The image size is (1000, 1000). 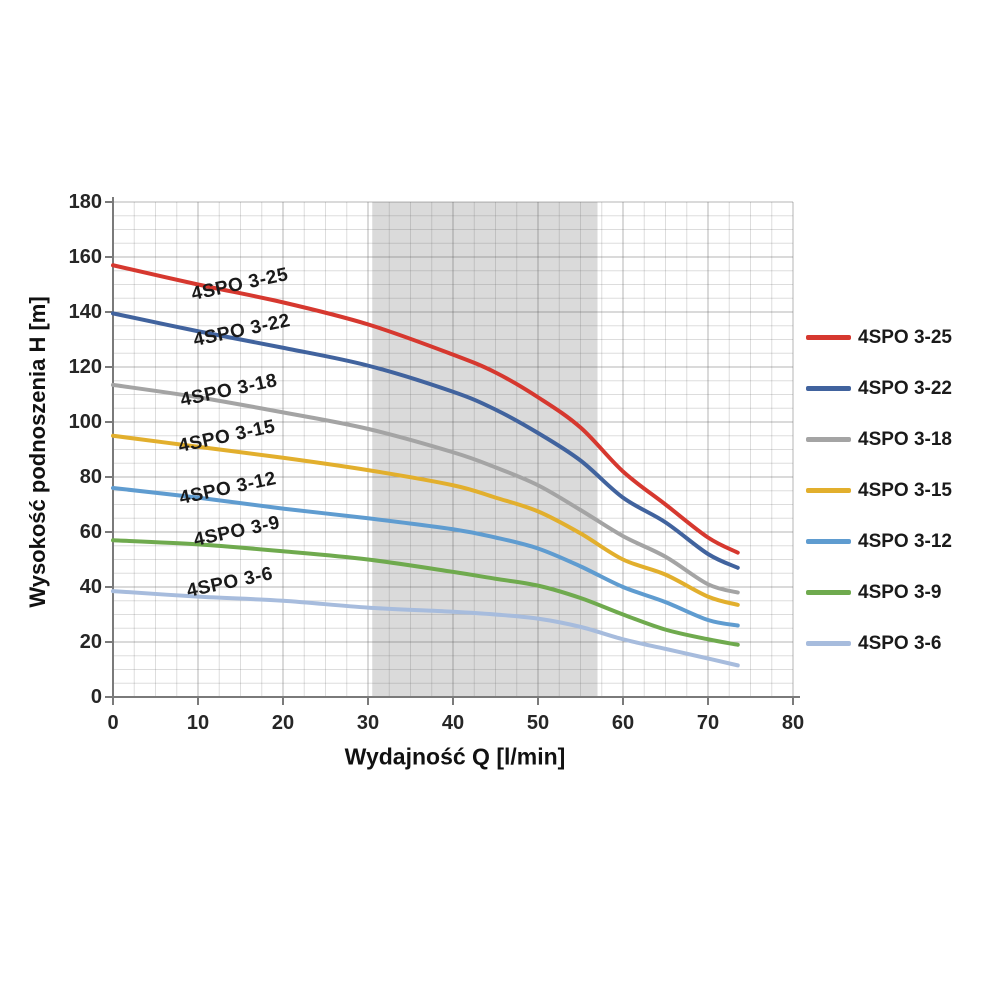 What do you see at coordinates (368, 723) in the screenshot?
I see `x-tick-label: 30` at bounding box center [368, 723].